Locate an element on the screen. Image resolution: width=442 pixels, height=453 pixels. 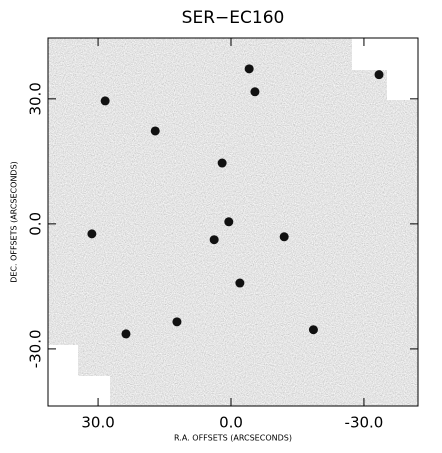
y-axis-label: DEC. OFFSETS (ARCSECONDS) is located at coordinates (14, 222).